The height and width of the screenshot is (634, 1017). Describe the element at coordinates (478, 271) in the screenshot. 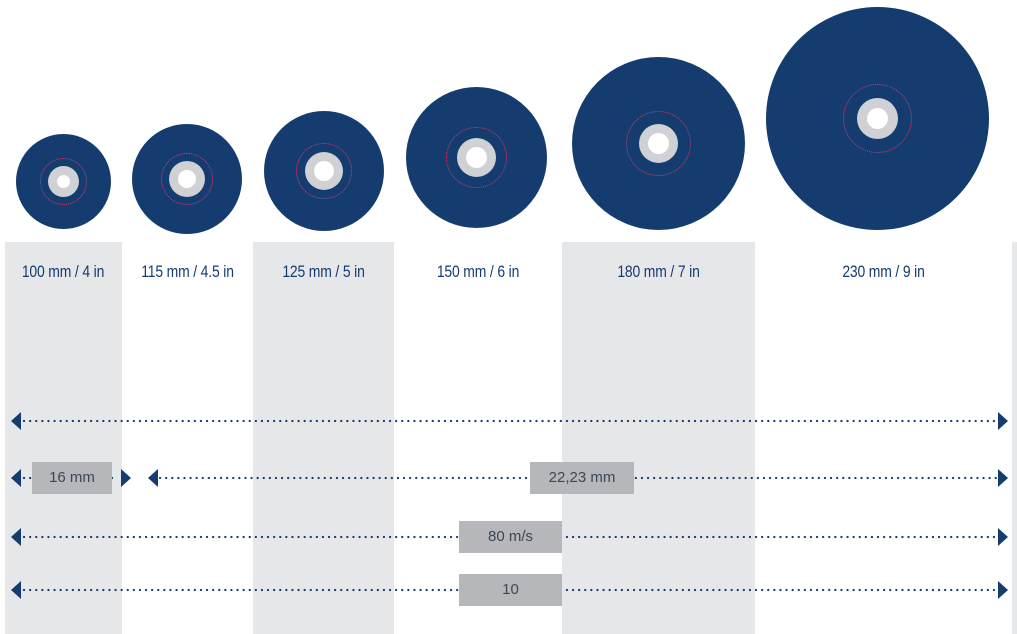

I see `size-label-150: 150 mm / 6 in` at that location.